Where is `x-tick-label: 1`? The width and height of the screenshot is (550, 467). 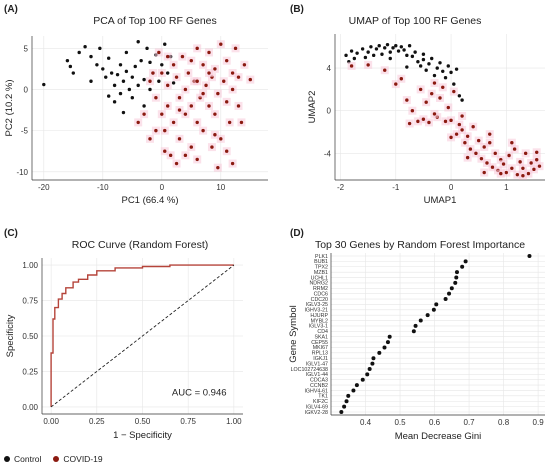 x-tick-label: 1 is located at coordinates (506, 187).